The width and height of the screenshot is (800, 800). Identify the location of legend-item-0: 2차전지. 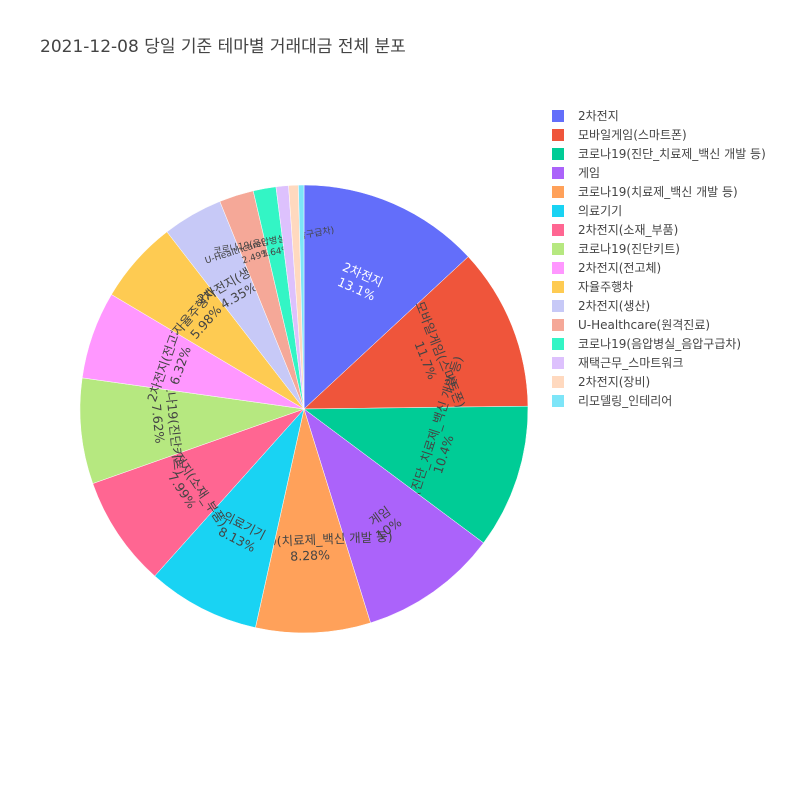
(659, 115).